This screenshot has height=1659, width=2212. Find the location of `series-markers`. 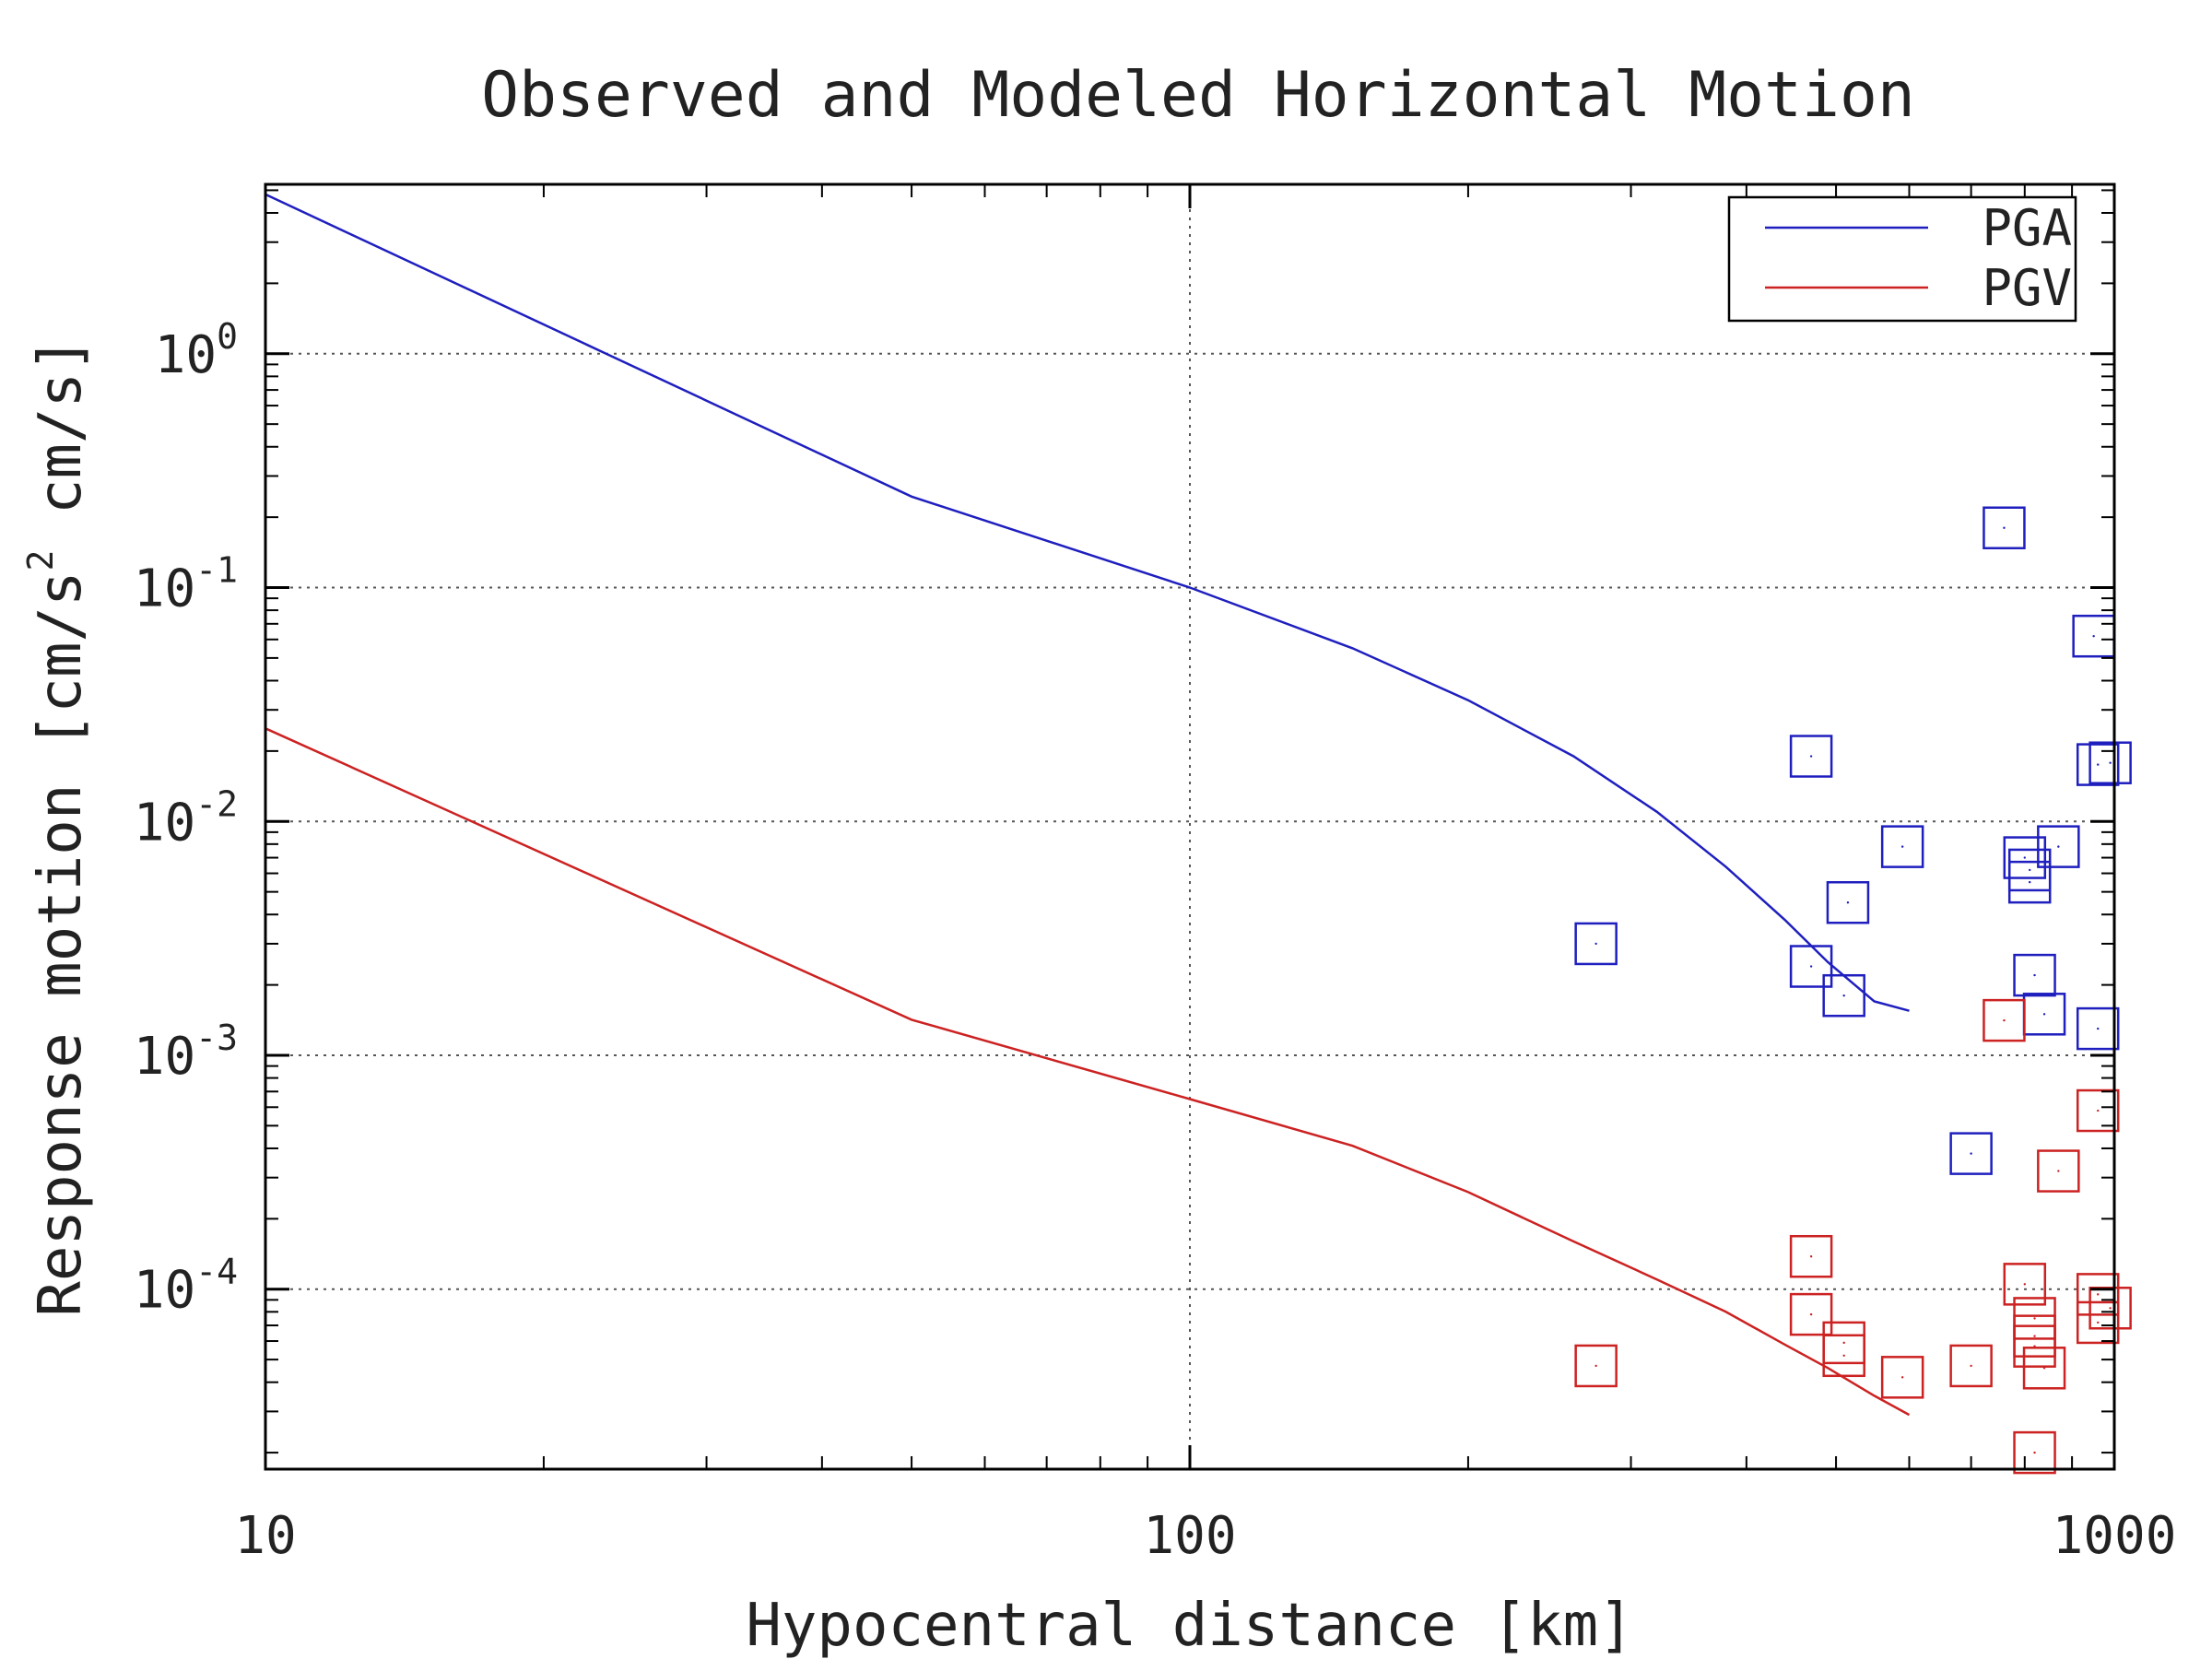

series-markers is located at coordinates (1853, 990).